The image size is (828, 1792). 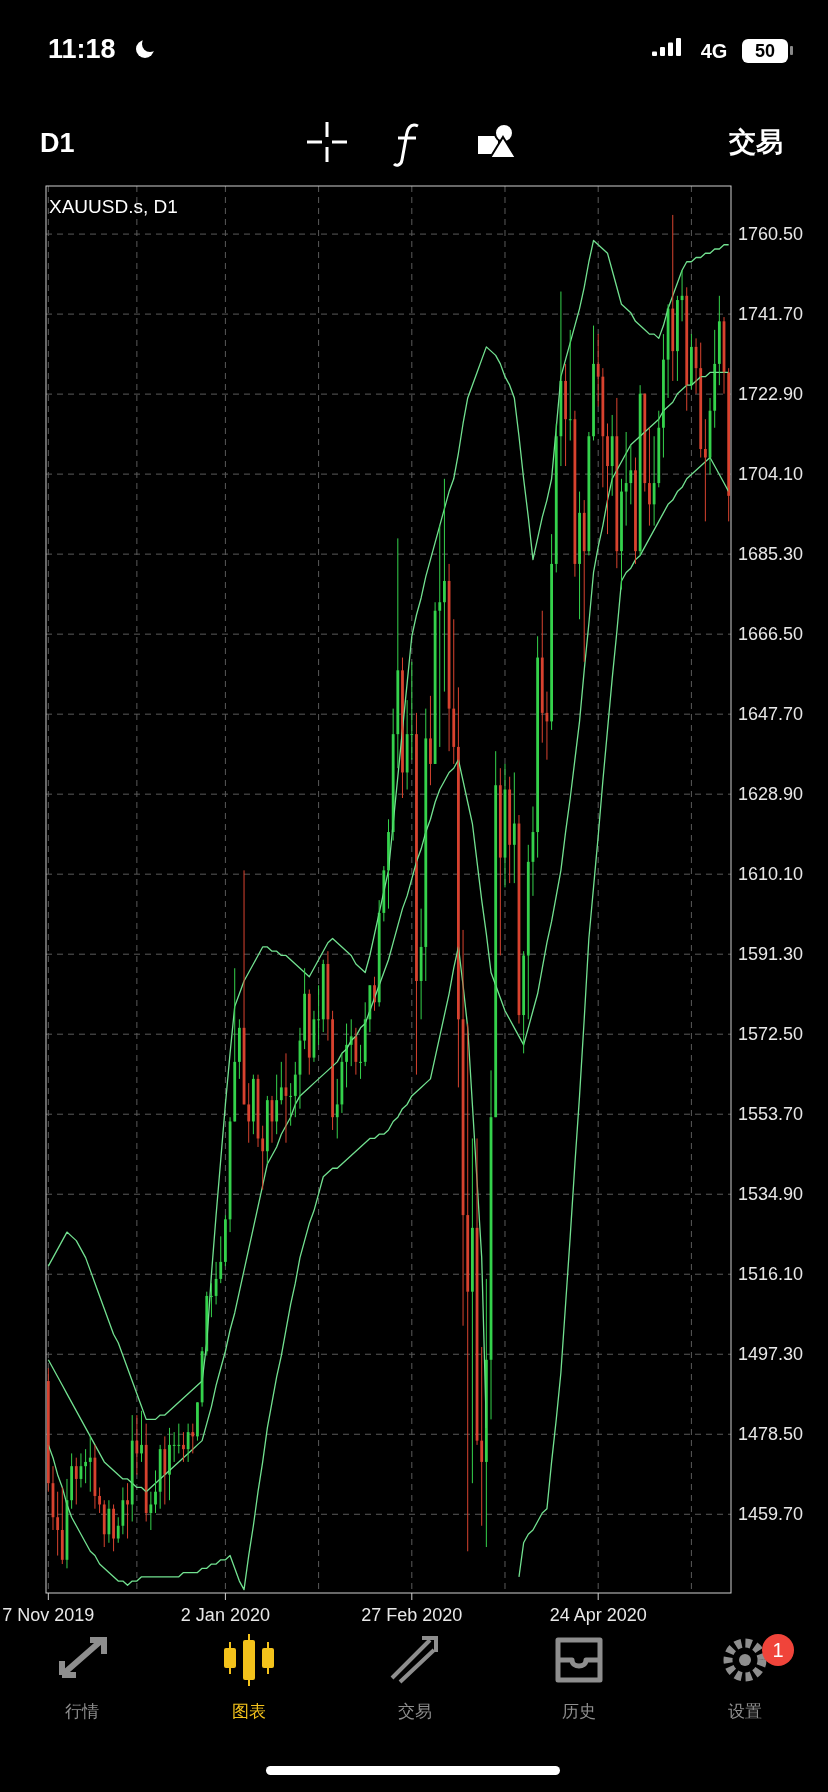 What do you see at coordinates (771, 954) in the screenshot?
I see `y-tick-label: 1591.30` at bounding box center [771, 954].